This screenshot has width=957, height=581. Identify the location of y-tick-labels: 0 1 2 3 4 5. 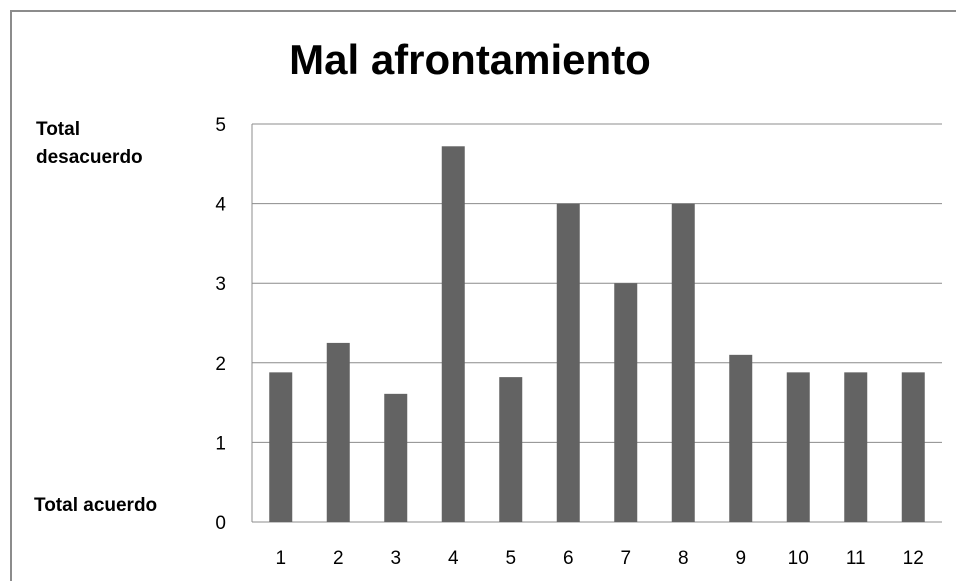
(220, 324).